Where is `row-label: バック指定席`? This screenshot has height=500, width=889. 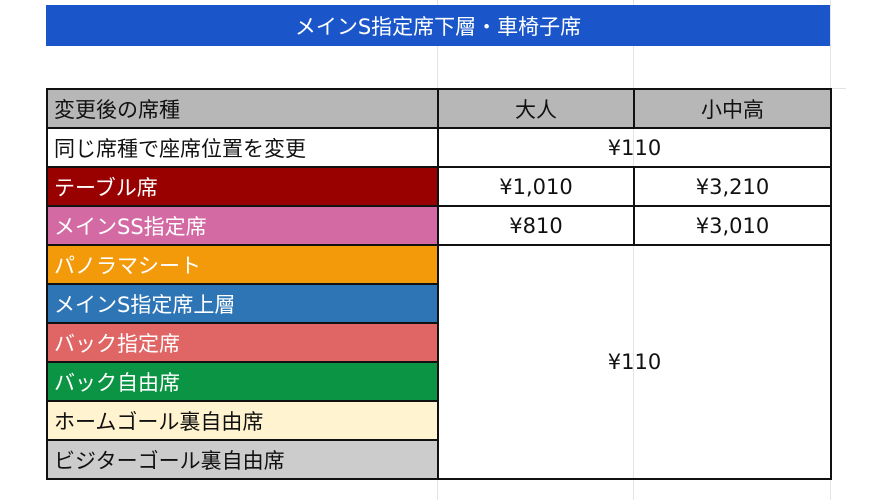 row-label: バック指定席 is located at coordinates (242, 342).